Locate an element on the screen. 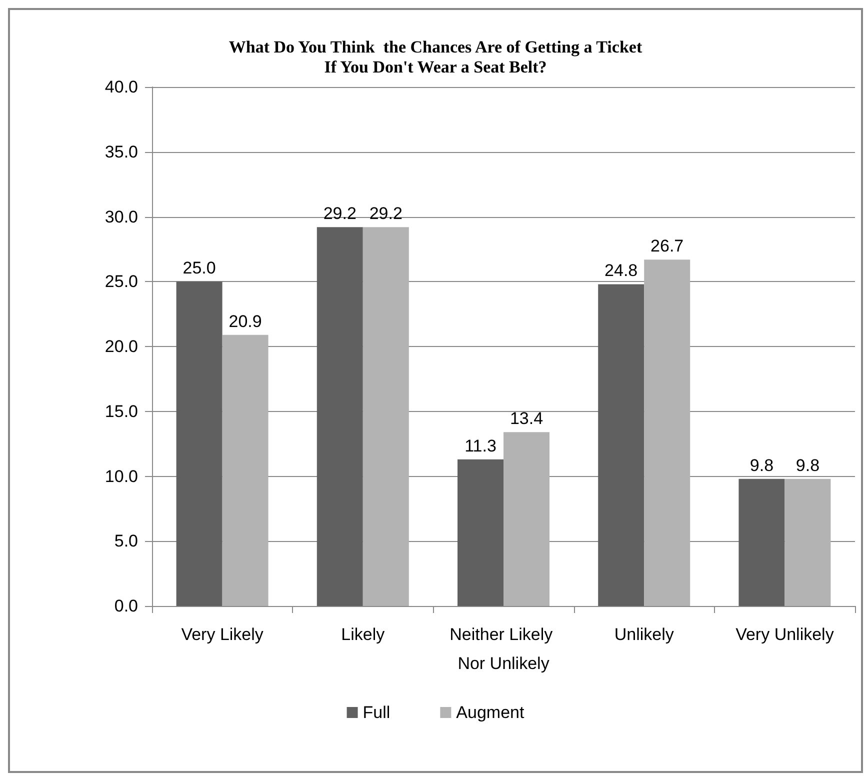 This screenshot has height=779, width=867. y-tick-label: 5.0 is located at coordinates (126, 541).